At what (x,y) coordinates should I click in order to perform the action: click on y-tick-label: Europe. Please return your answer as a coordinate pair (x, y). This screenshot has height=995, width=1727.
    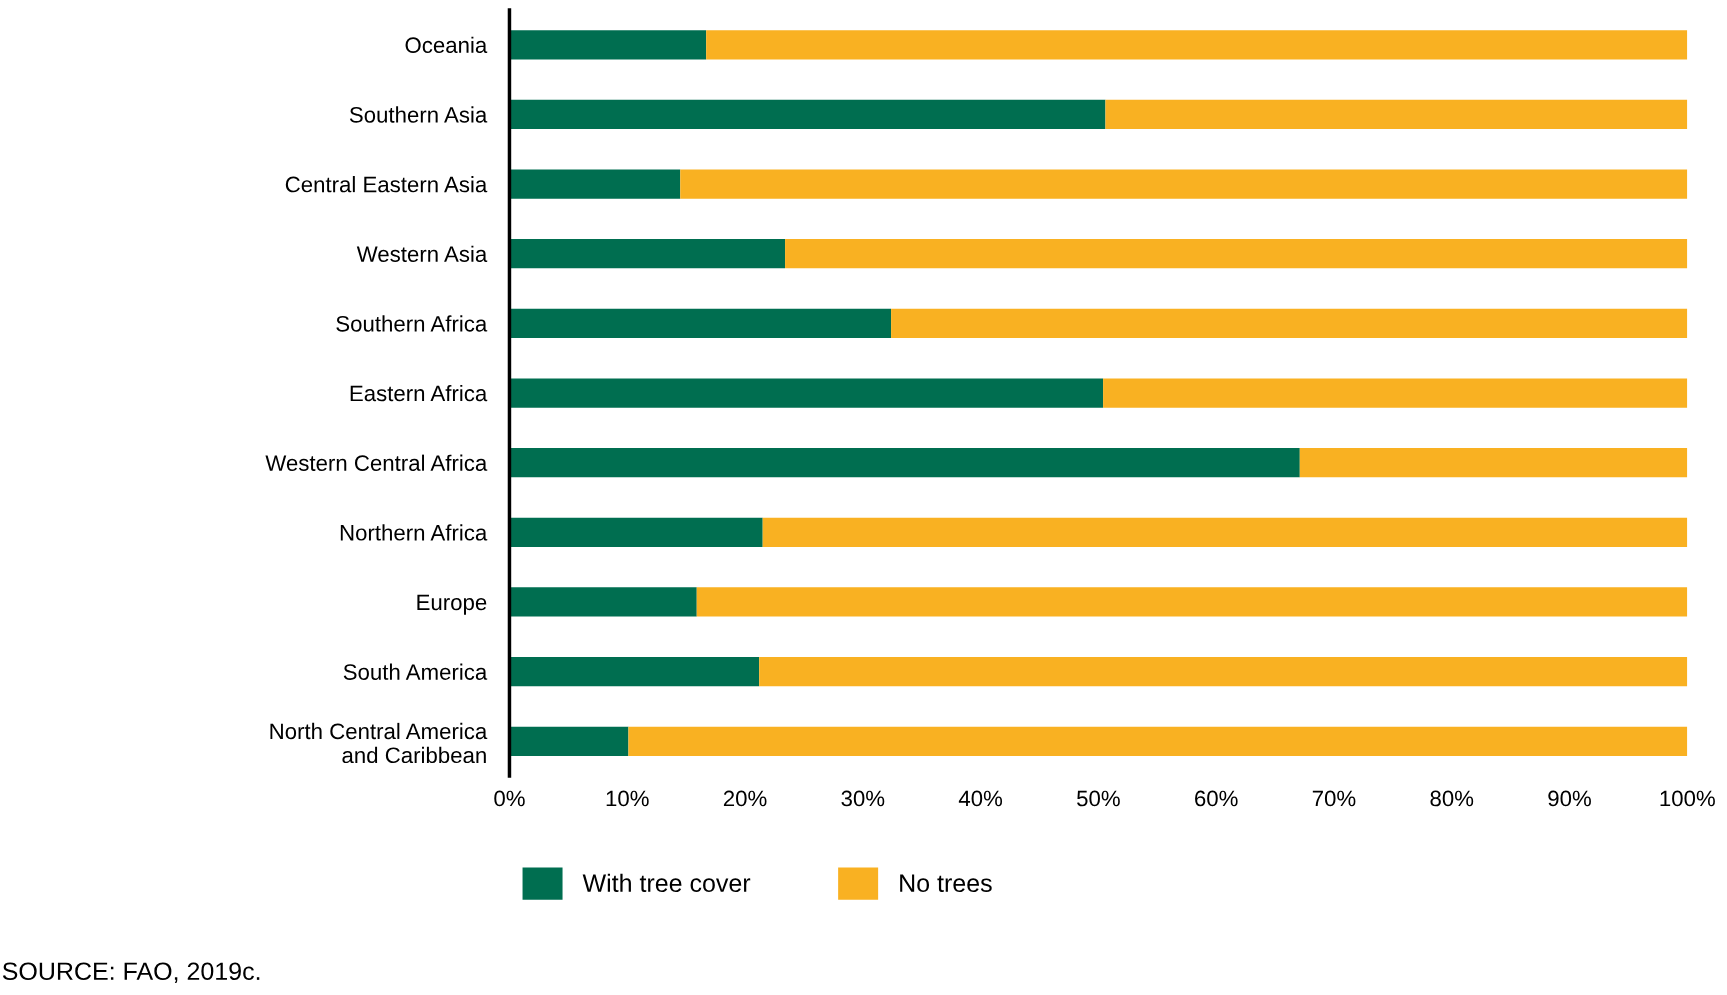
    Looking at the image, I should click on (452, 604).